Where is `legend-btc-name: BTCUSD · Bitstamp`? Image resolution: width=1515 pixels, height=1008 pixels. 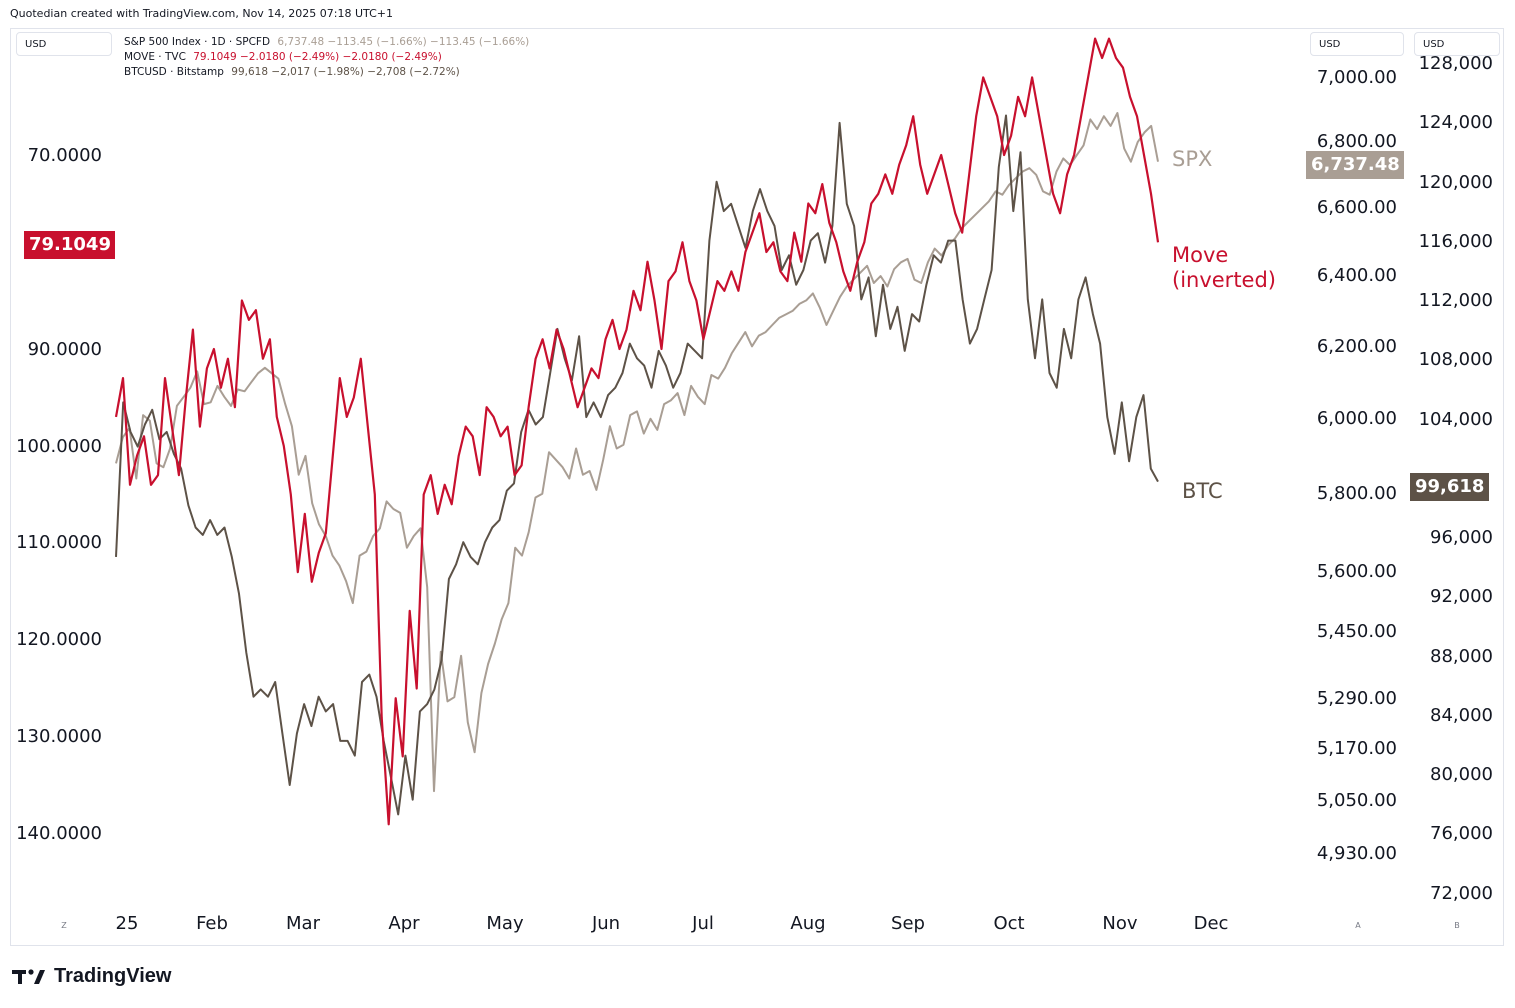 legend-btc-name: BTCUSD · Bitstamp is located at coordinates (174, 72).